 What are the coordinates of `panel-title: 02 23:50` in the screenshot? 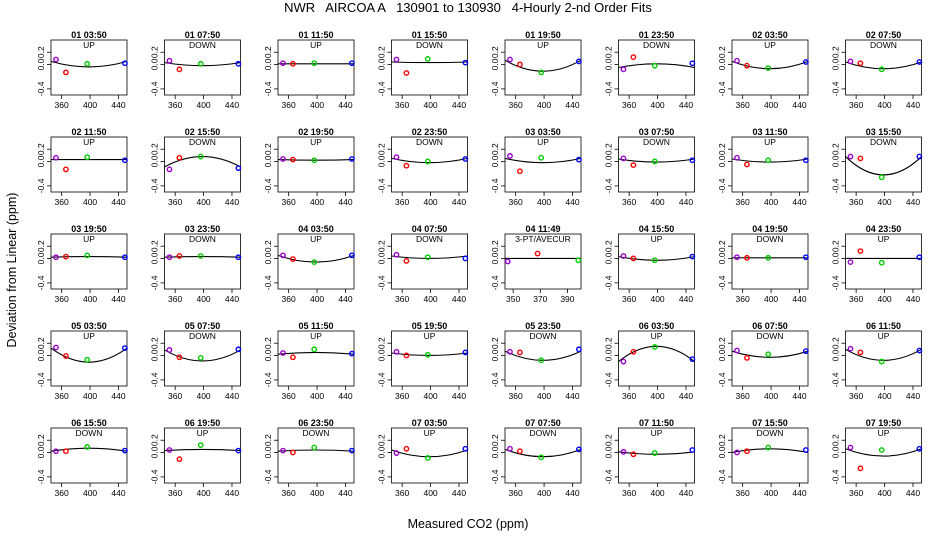 It's located at (430, 132).